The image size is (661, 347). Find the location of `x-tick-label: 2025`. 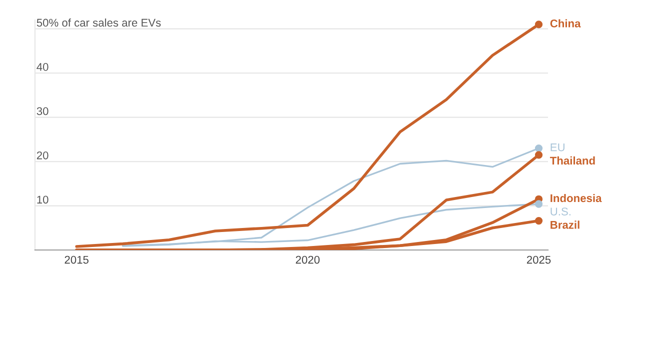

x-tick-label: 2025 is located at coordinates (538, 260).